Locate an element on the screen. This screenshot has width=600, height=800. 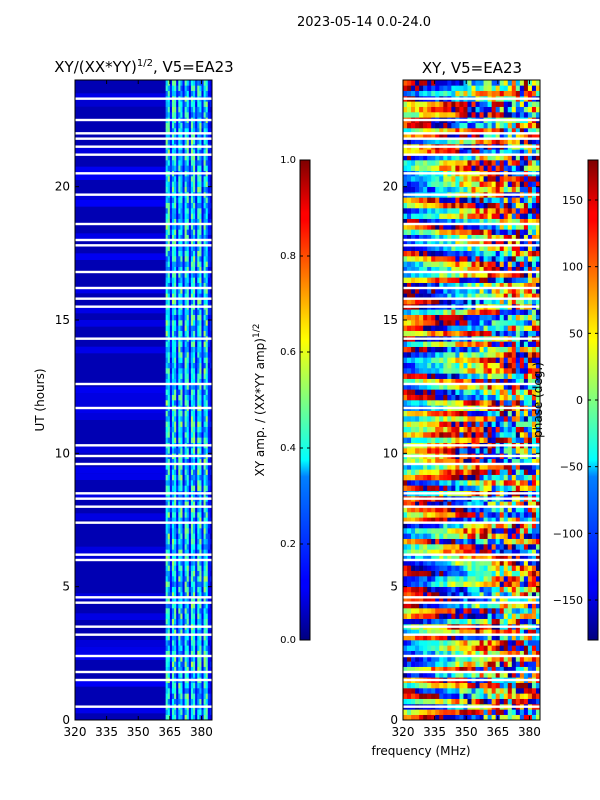
data-gap is located at coordinates (143, 445).